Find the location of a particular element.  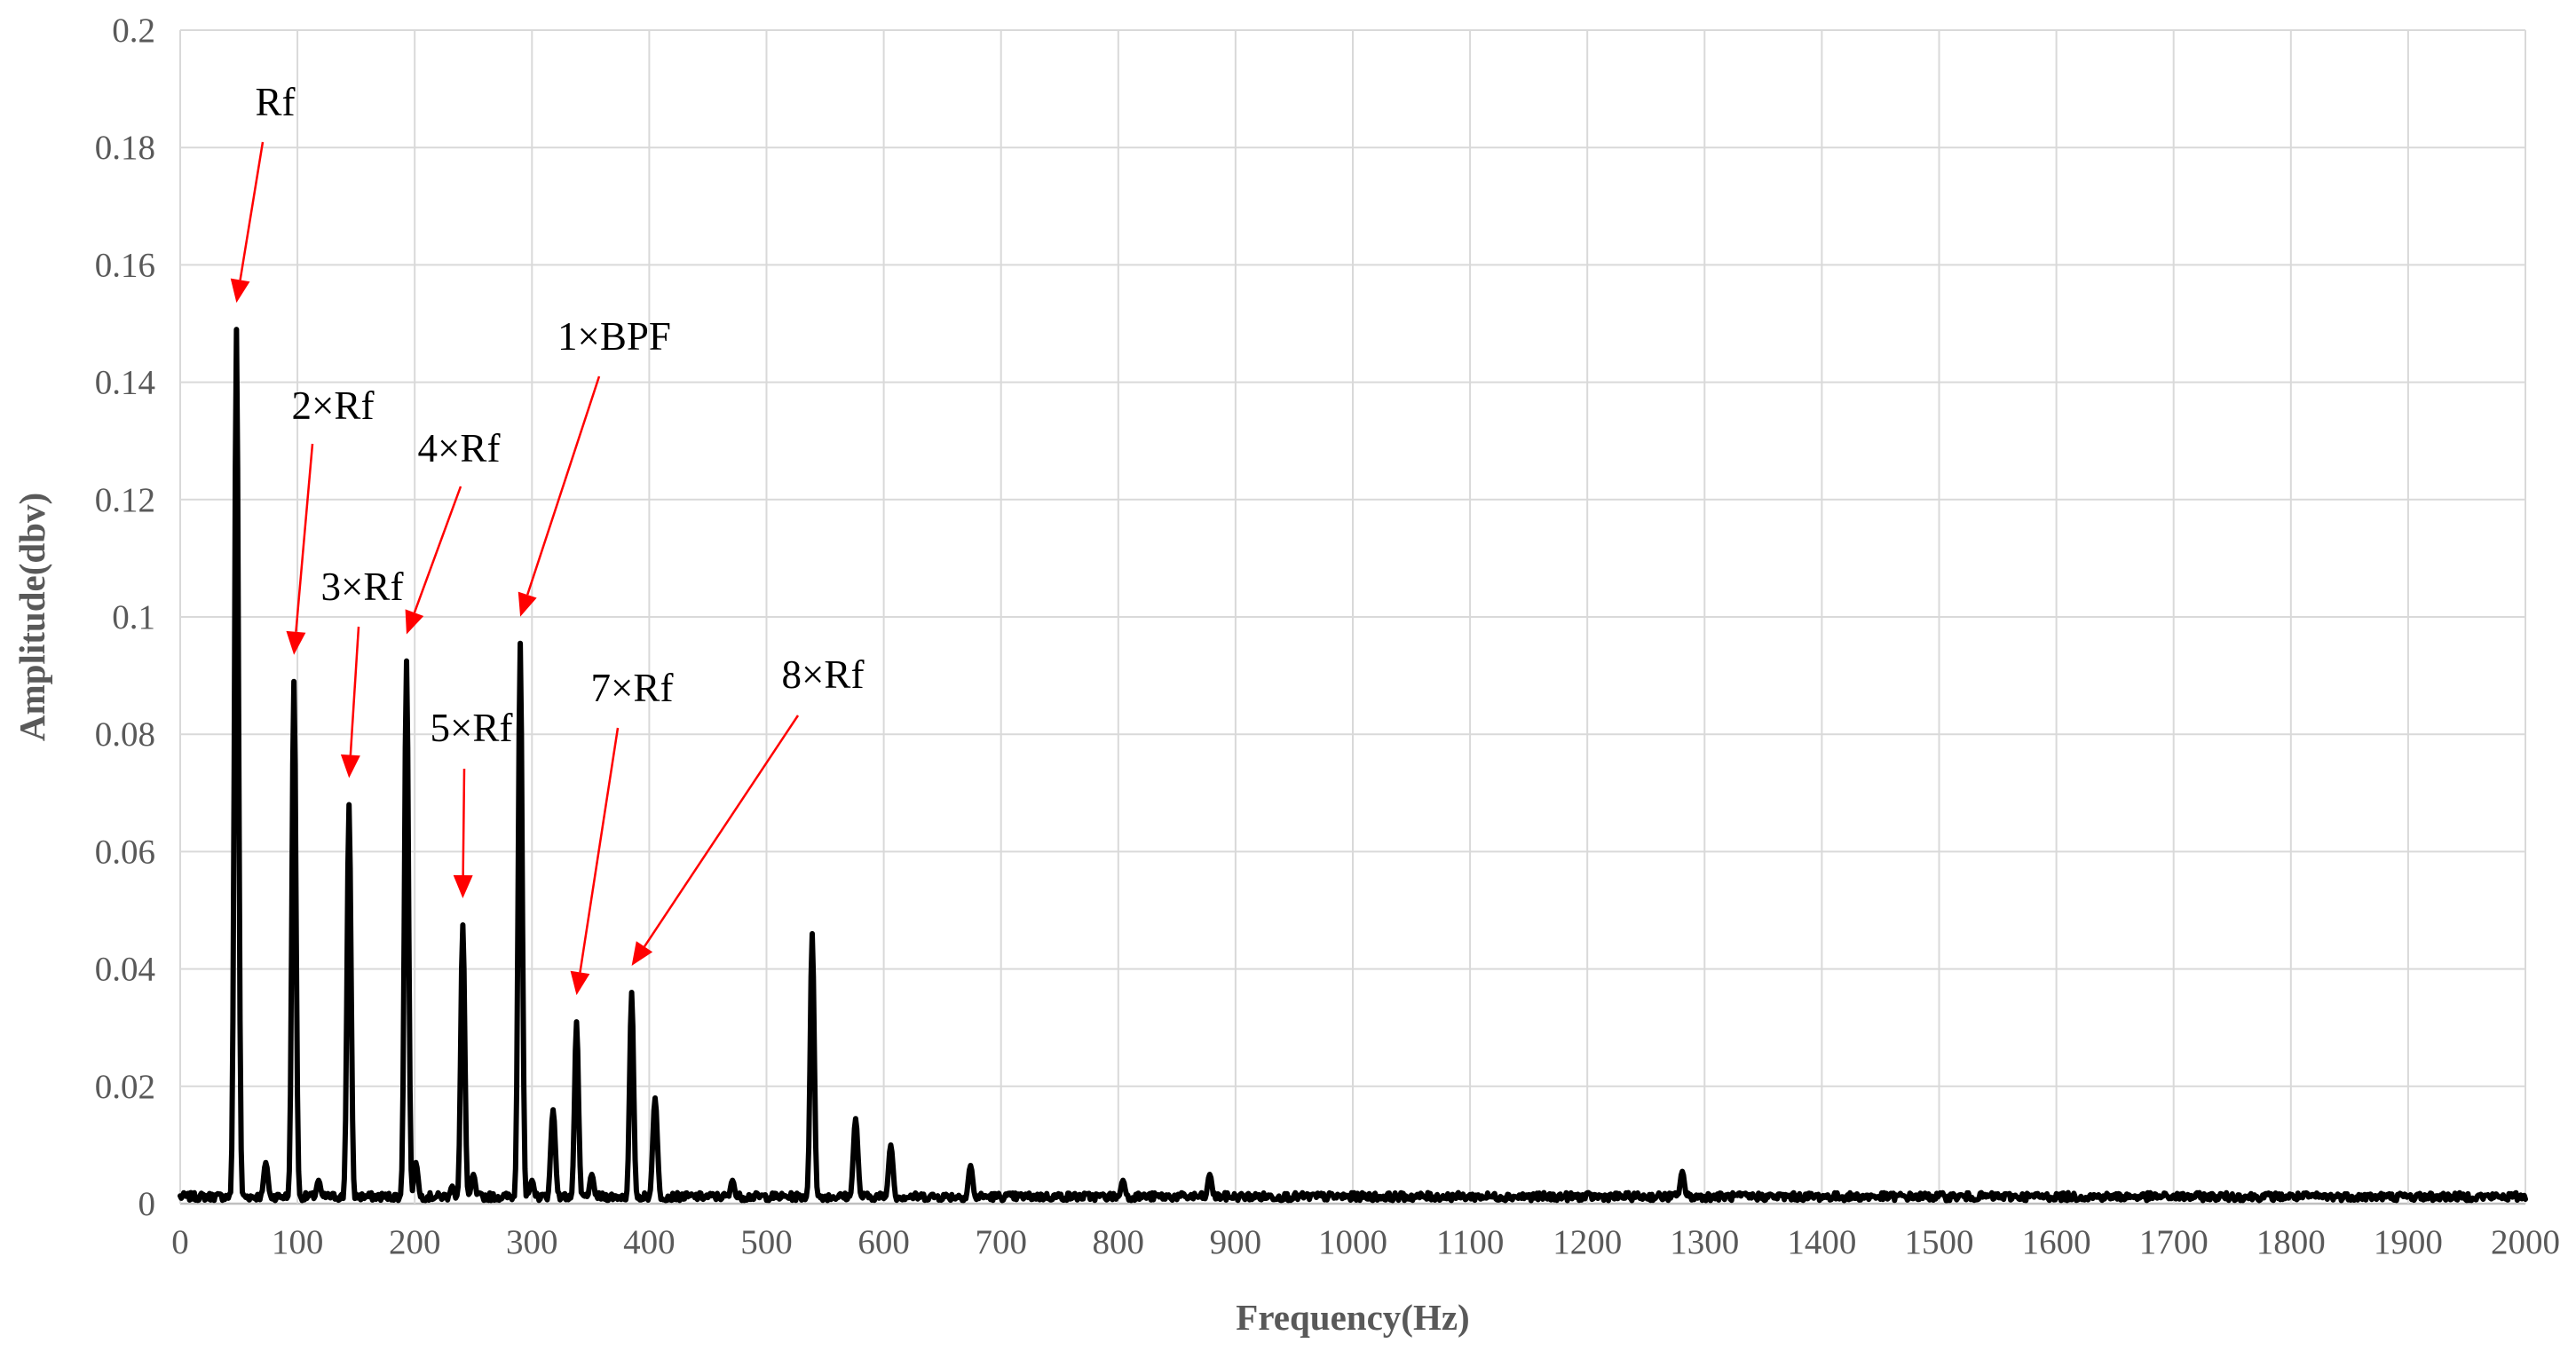

y-tick-label: 0.06 is located at coordinates (125, 852).